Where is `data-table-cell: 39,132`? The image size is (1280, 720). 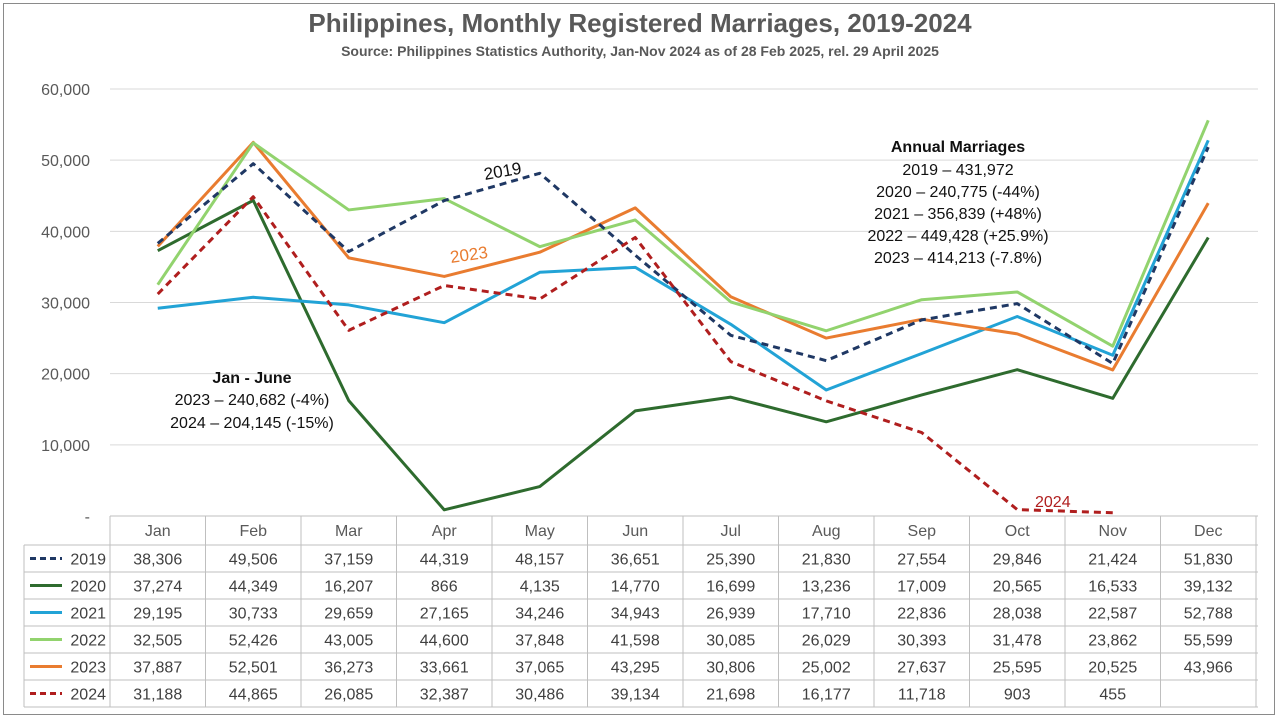 data-table-cell: 39,132 is located at coordinates (1208, 587).